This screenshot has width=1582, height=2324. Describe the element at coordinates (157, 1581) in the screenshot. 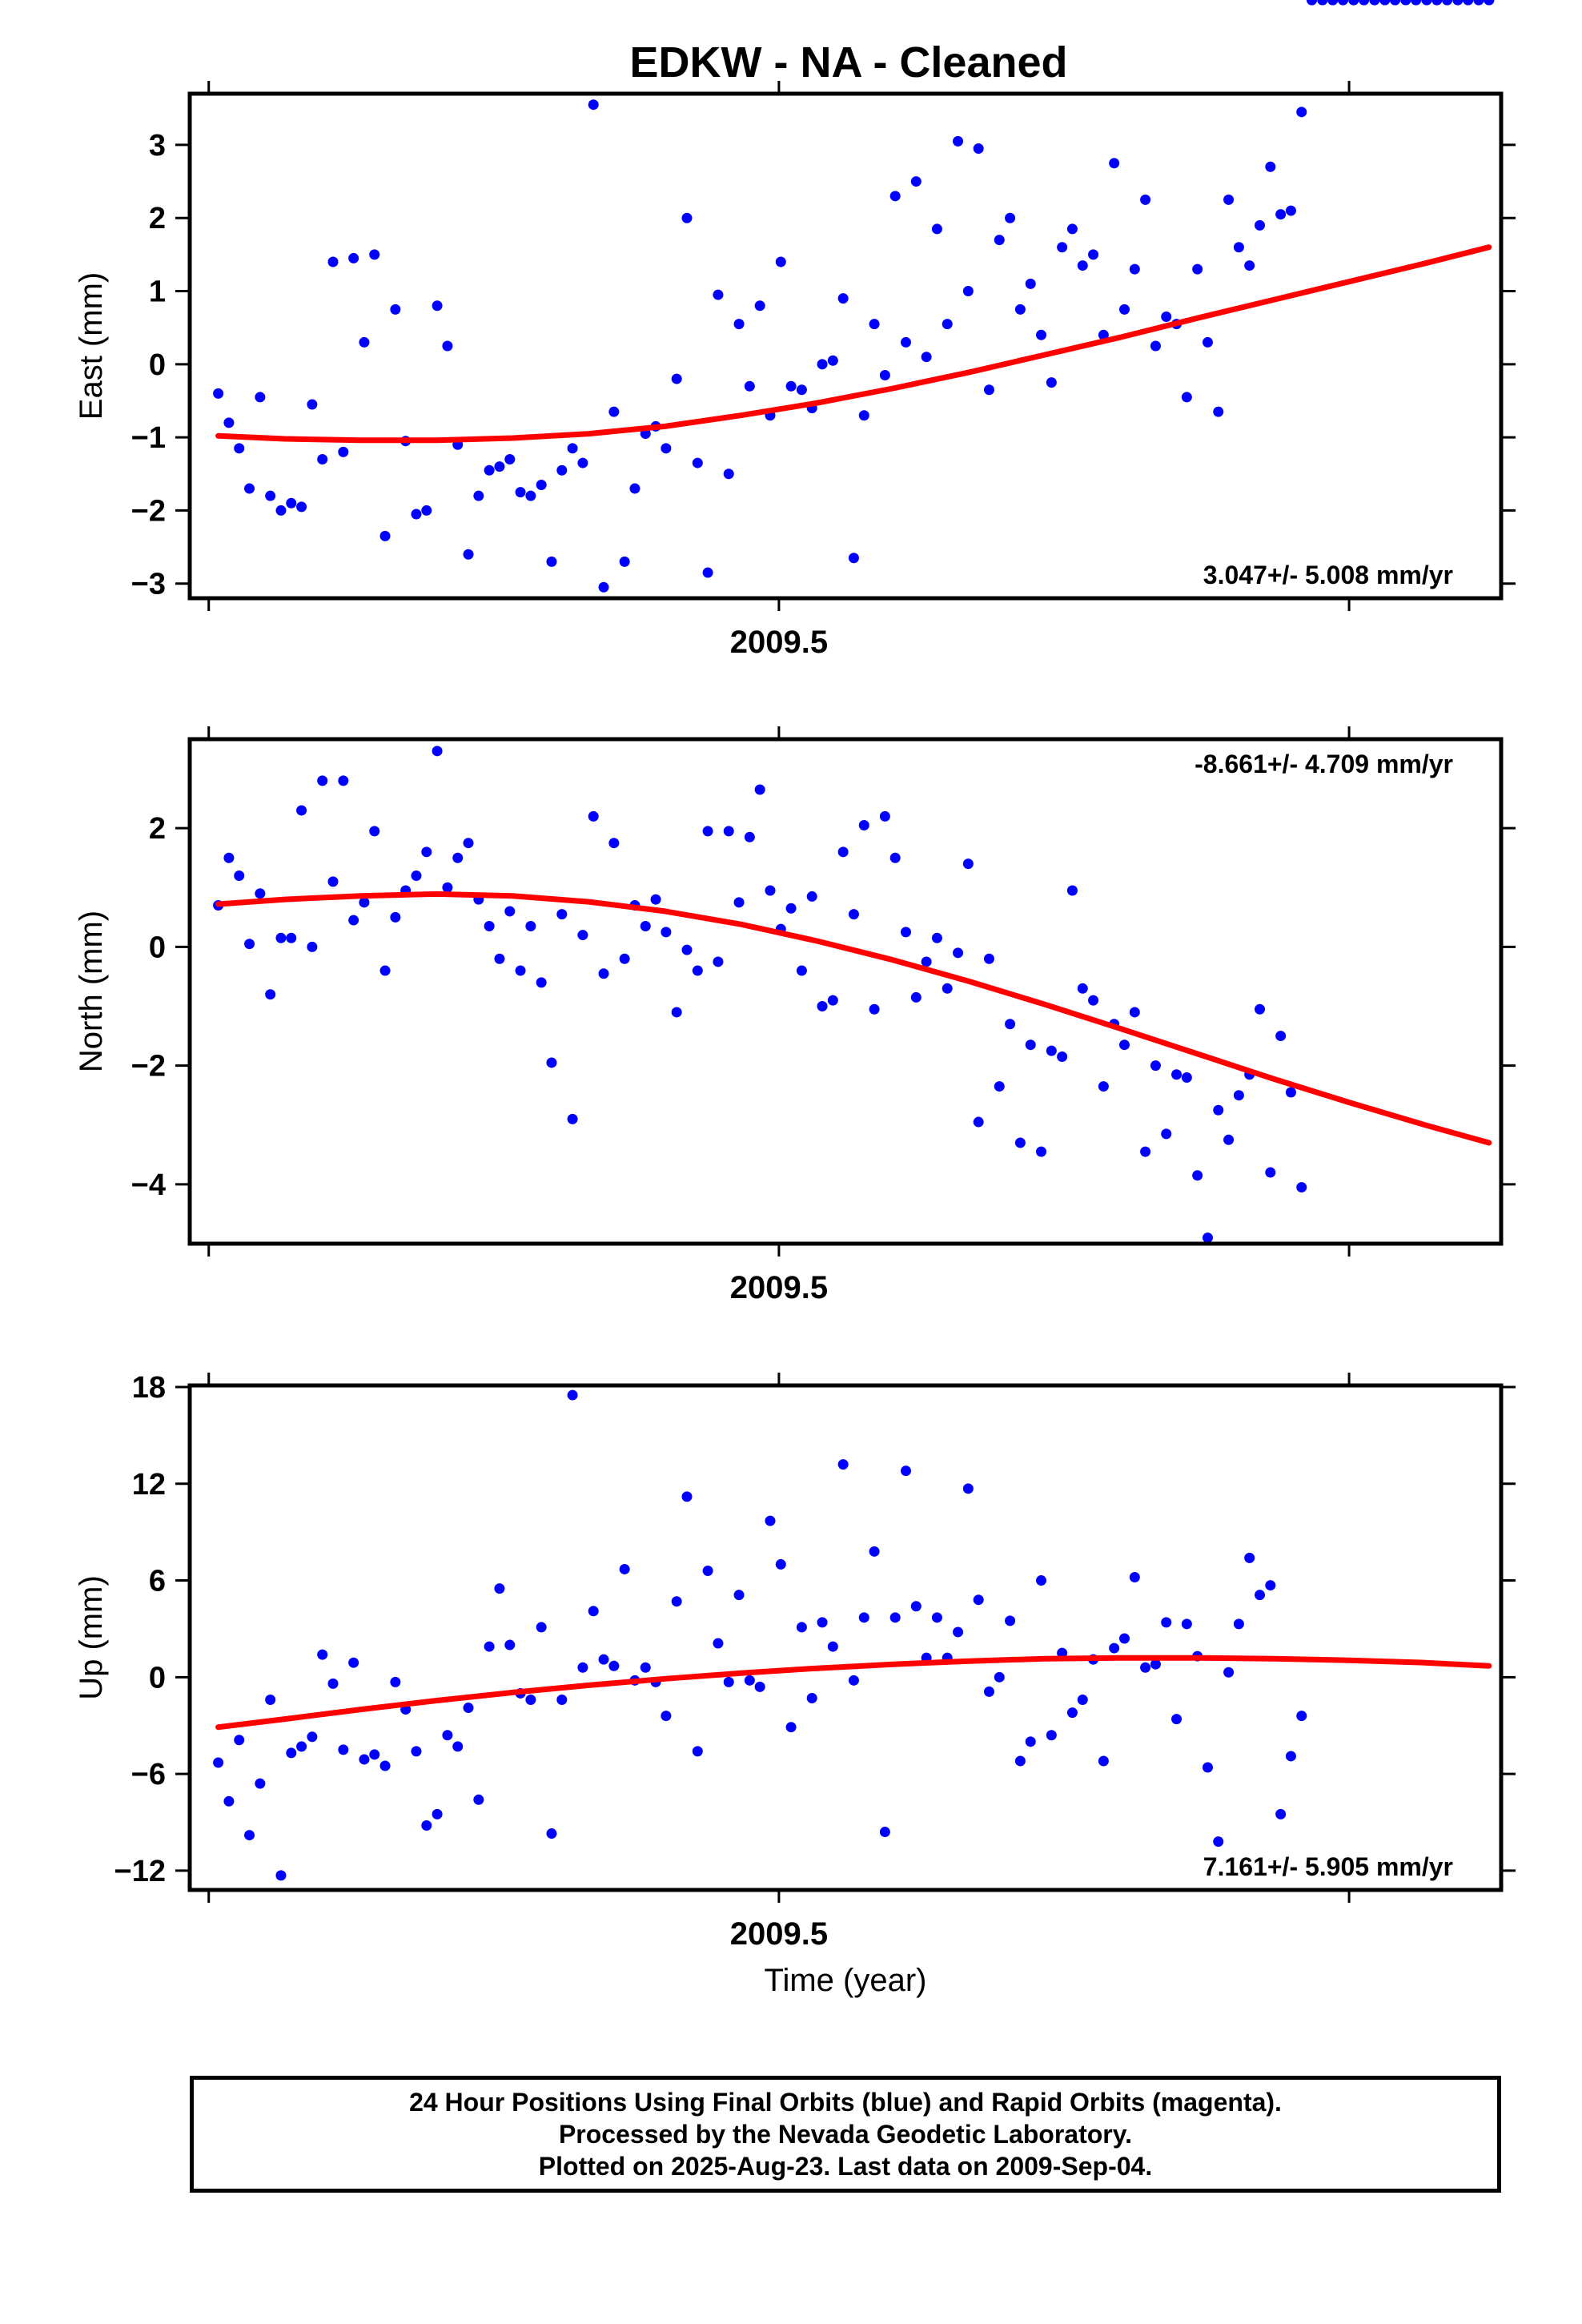

I see `y-tick-label: 6` at that location.